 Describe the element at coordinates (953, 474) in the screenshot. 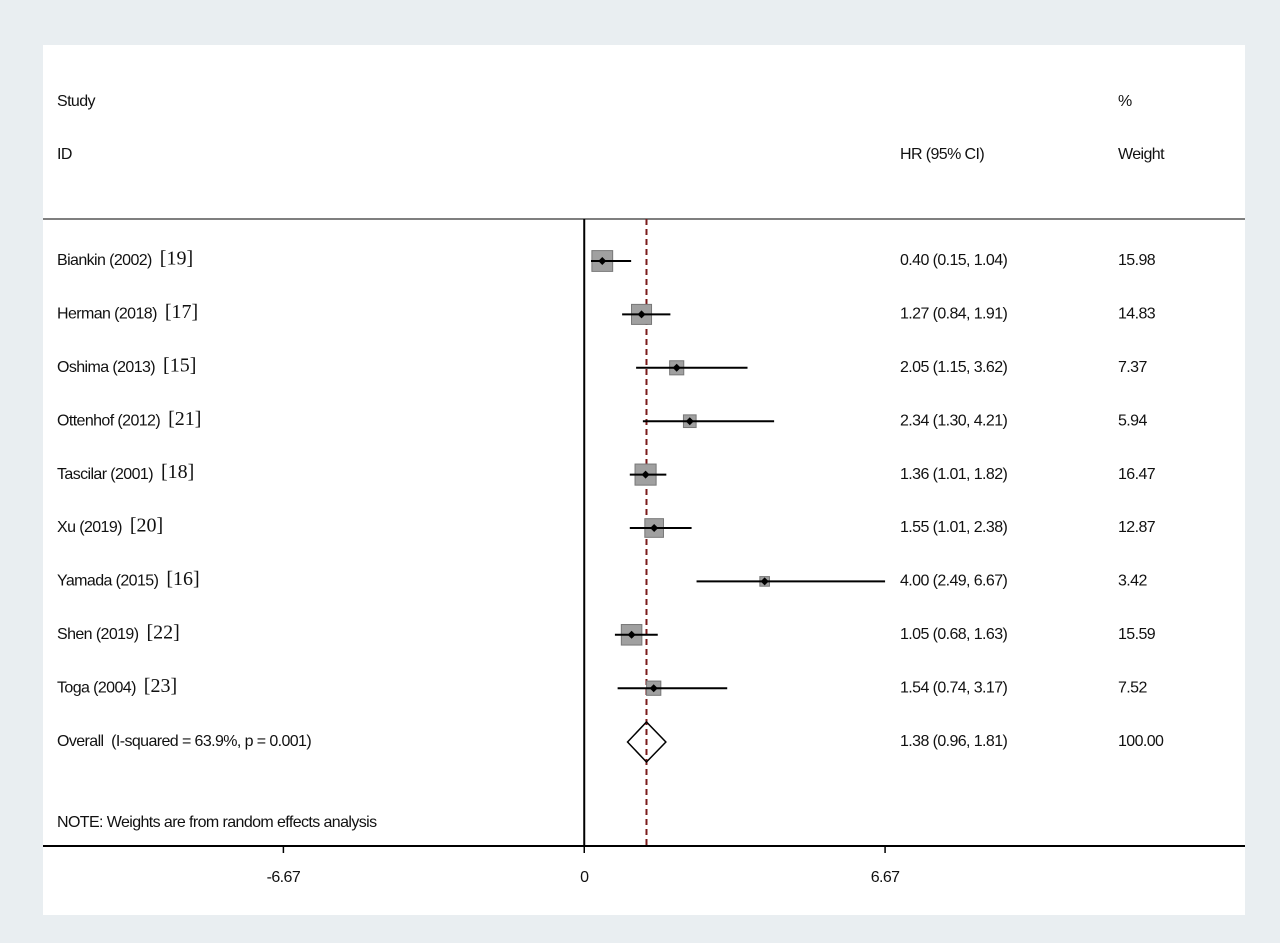

I see `estimate-label: 1.36 (1.01, 1.82)` at that location.